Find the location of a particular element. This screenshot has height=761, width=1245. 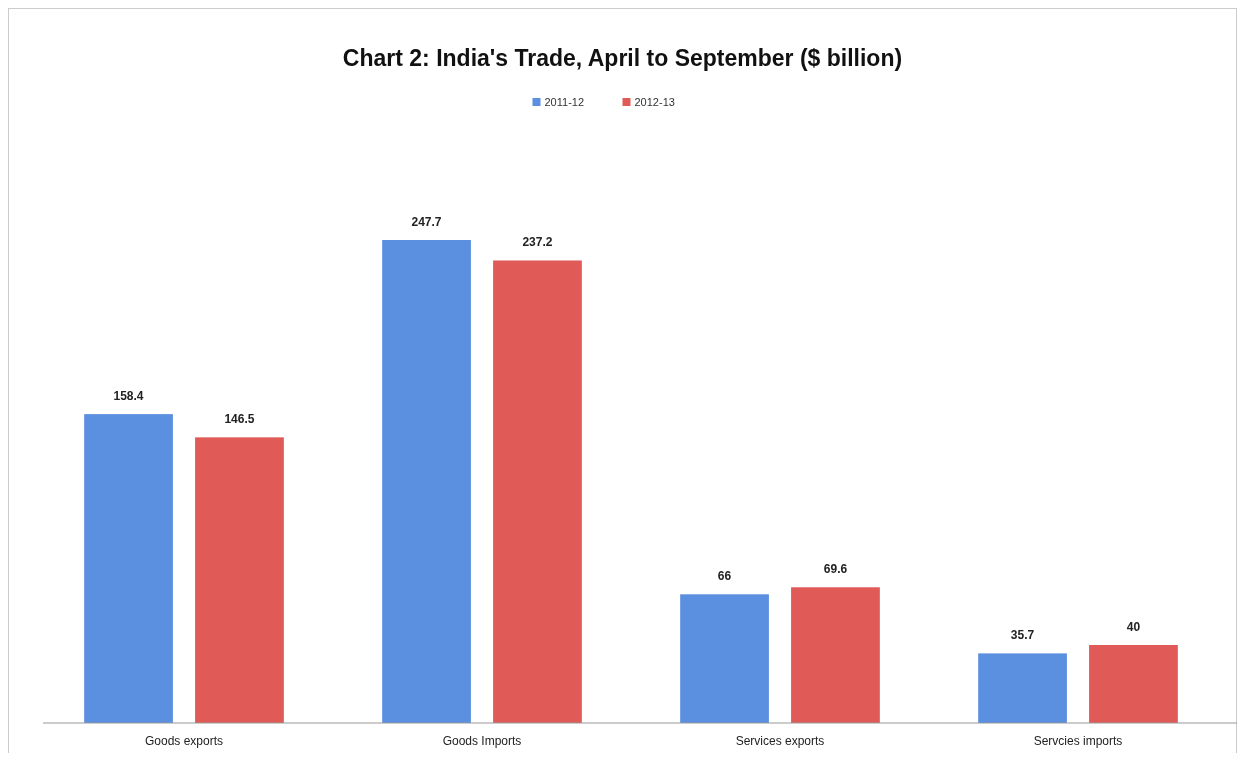

x-tick-label: Servcies imports is located at coordinates (1078, 741).